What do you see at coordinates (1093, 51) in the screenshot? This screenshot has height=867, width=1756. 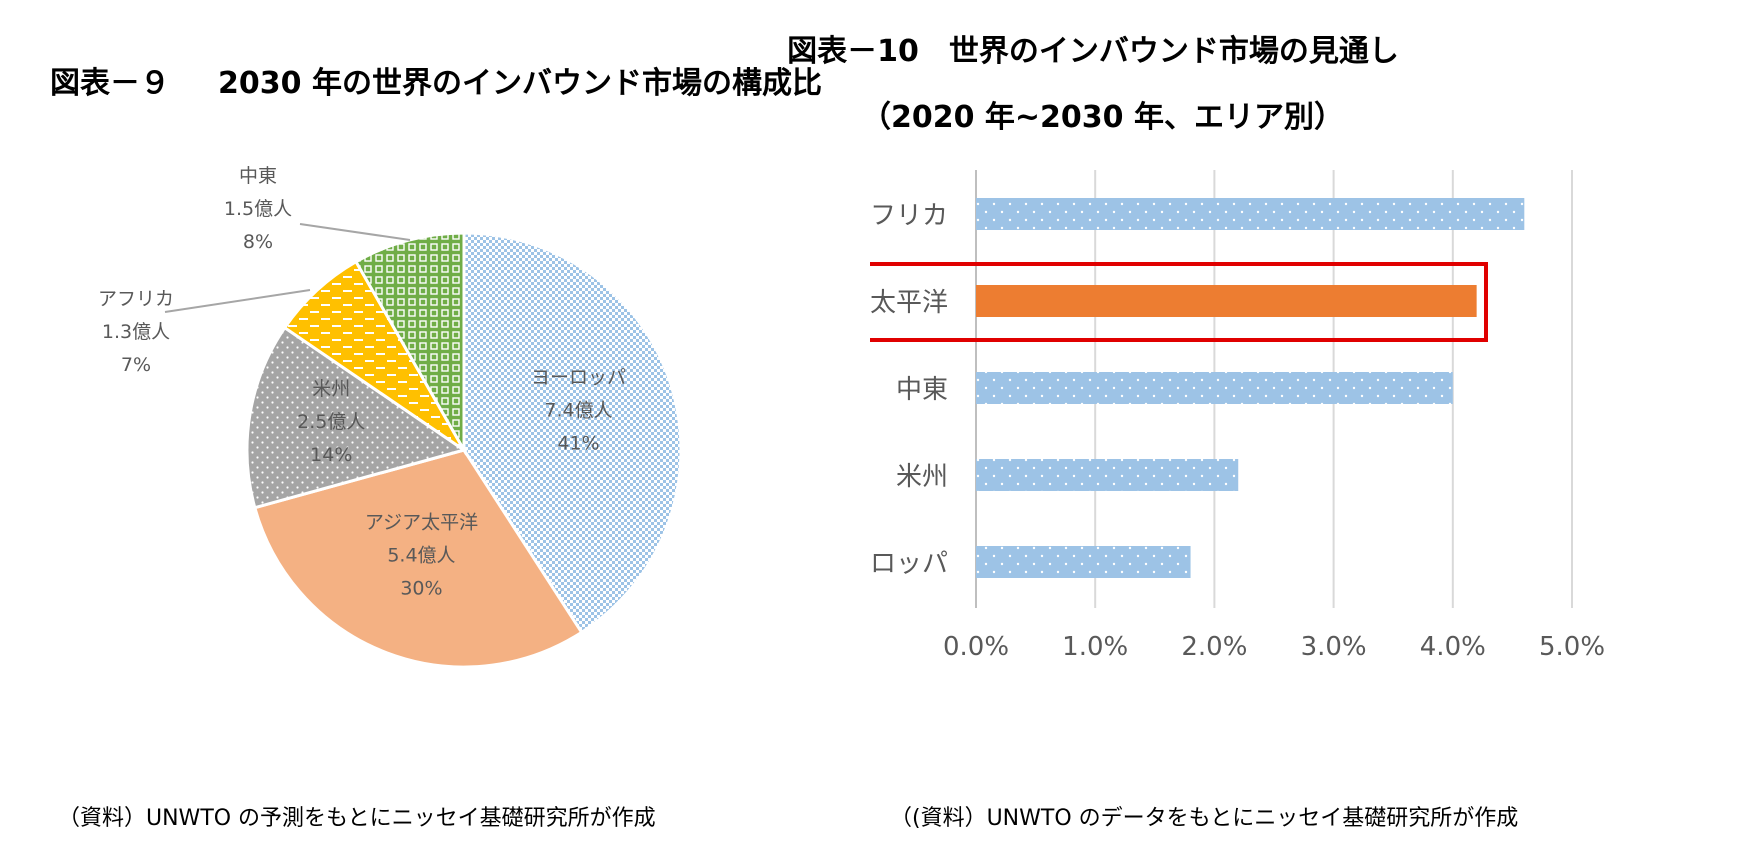 I see `right-chart-title: 図表－10 世界のインバウンド市場の見通し` at bounding box center [1093, 51].